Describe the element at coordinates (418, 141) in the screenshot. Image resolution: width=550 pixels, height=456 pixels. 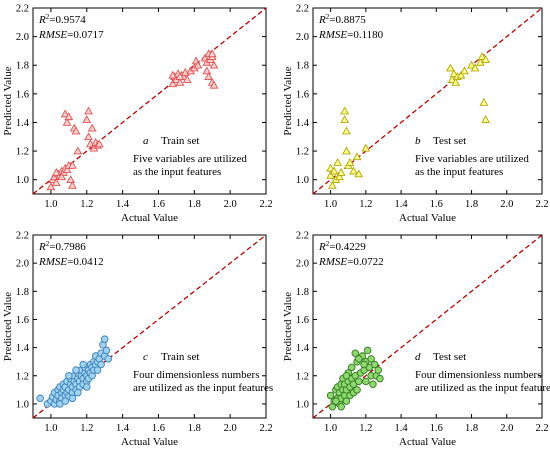
I see `panel-letter: b` at that location.